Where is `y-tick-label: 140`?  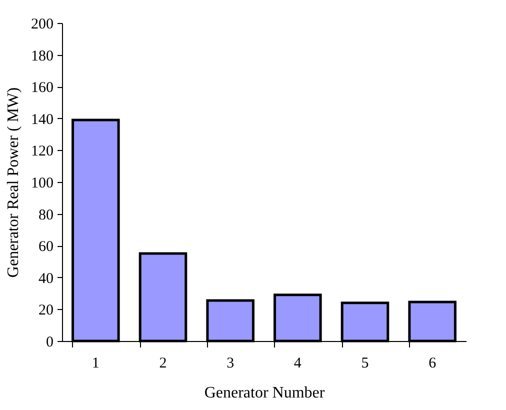 y-tick-label: 140 is located at coordinates (42, 120).